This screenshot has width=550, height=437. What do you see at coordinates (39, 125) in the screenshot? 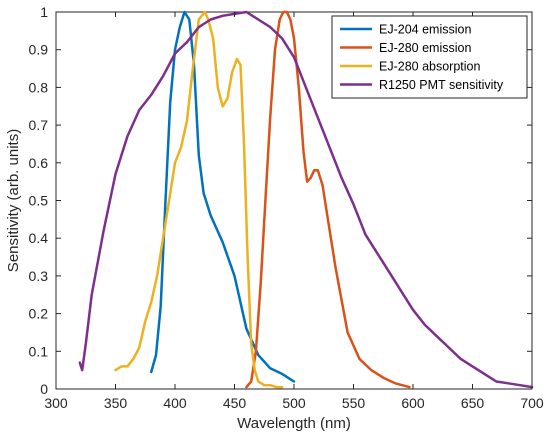
I see `y-tick-label: 0.7` at bounding box center [39, 125].